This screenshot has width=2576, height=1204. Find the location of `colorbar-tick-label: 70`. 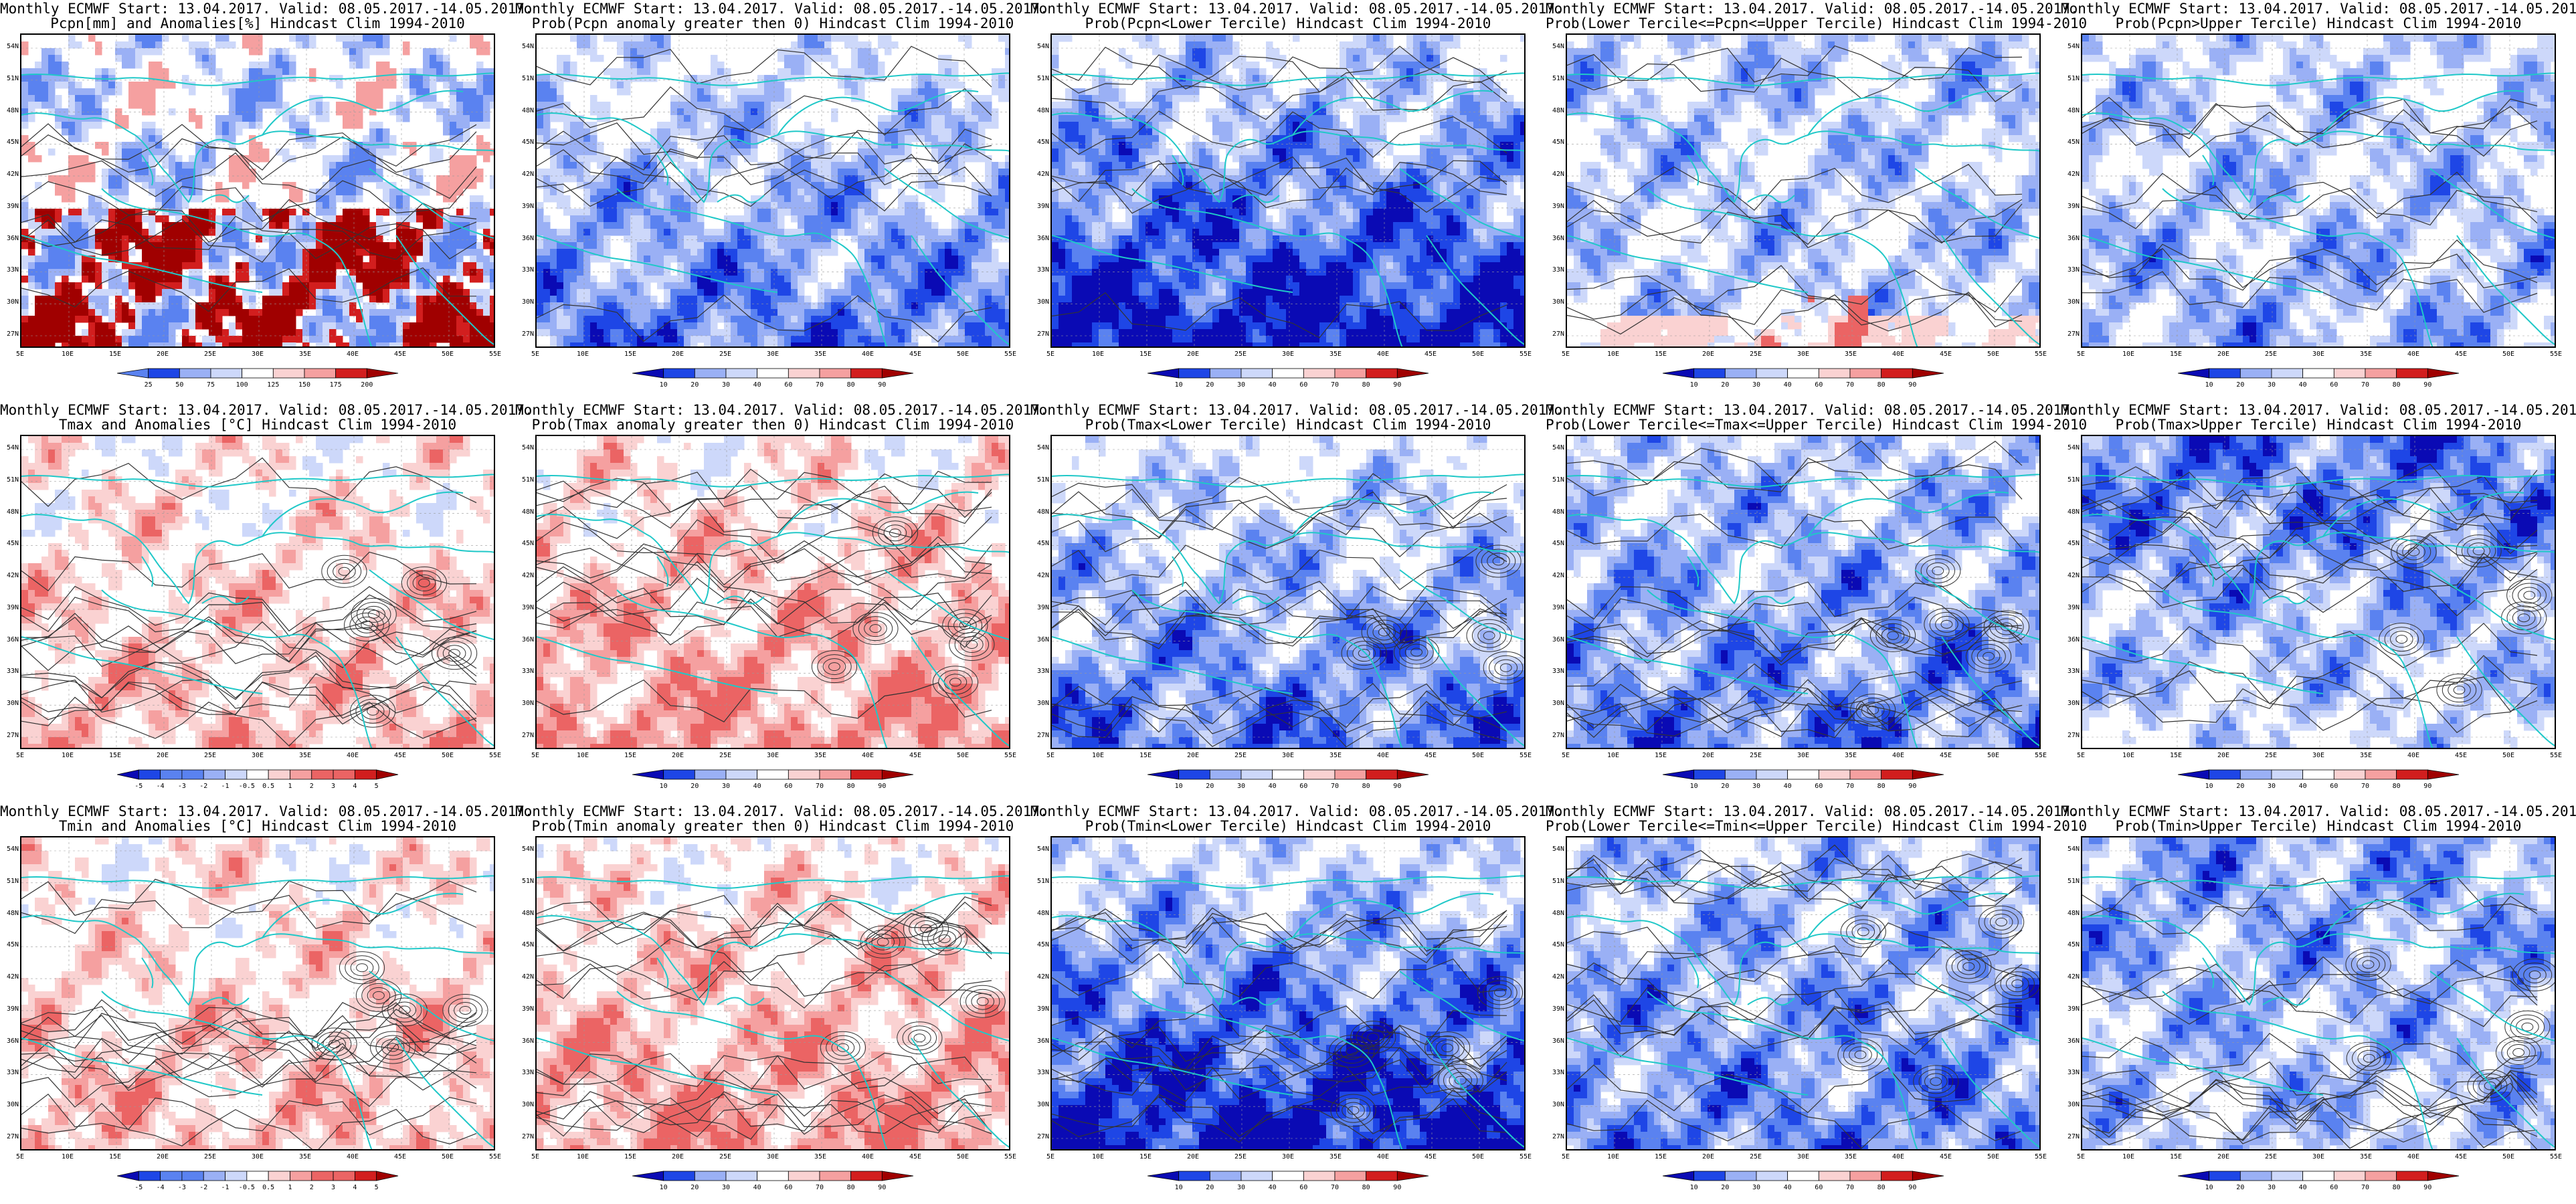

colorbar-tick-label: 70 is located at coordinates (1850, 786).